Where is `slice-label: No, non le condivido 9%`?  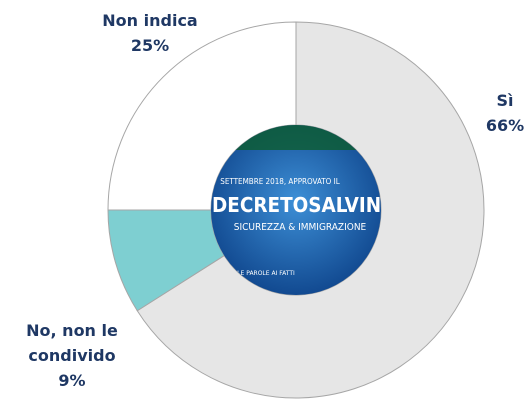 slice-label: No, non le condivido 9% is located at coordinates (72, 355).